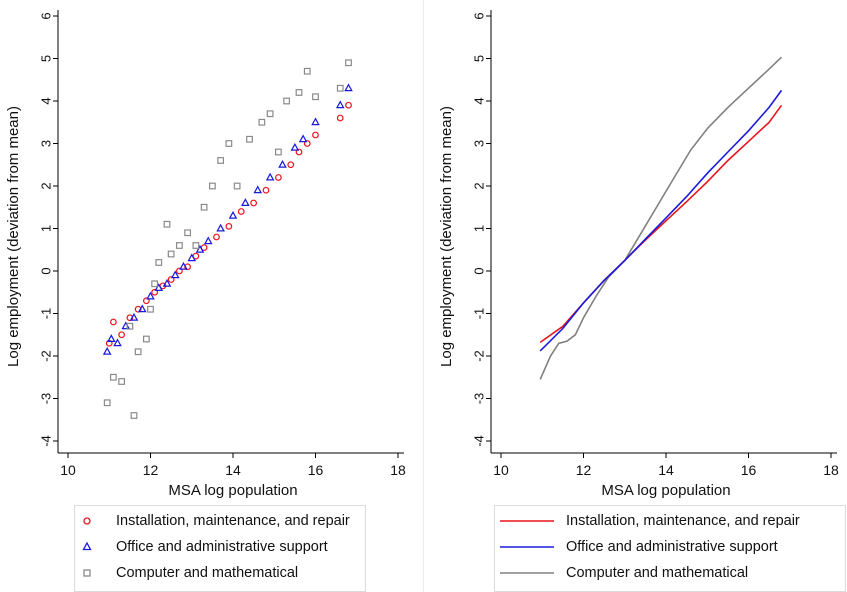 The width and height of the screenshot is (847, 592). Describe the element at coordinates (316, 470) in the screenshot. I see `x-tick-label: 16` at that location.